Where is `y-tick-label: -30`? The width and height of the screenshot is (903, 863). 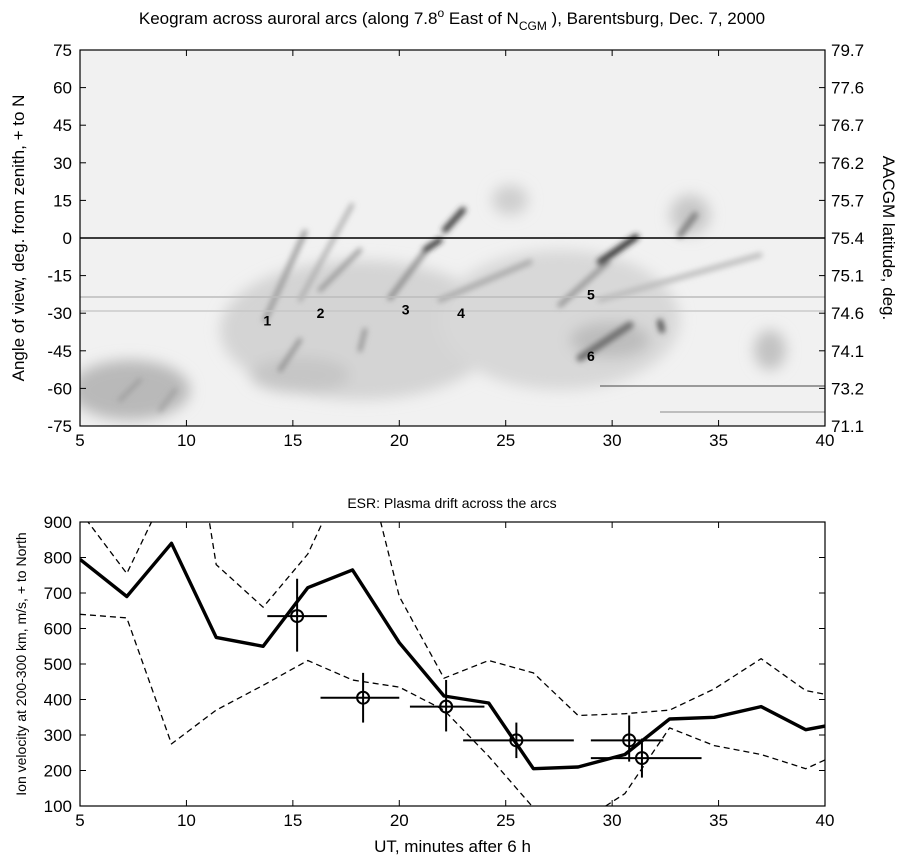 y-tick-label: -30 is located at coordinates (59, 313).